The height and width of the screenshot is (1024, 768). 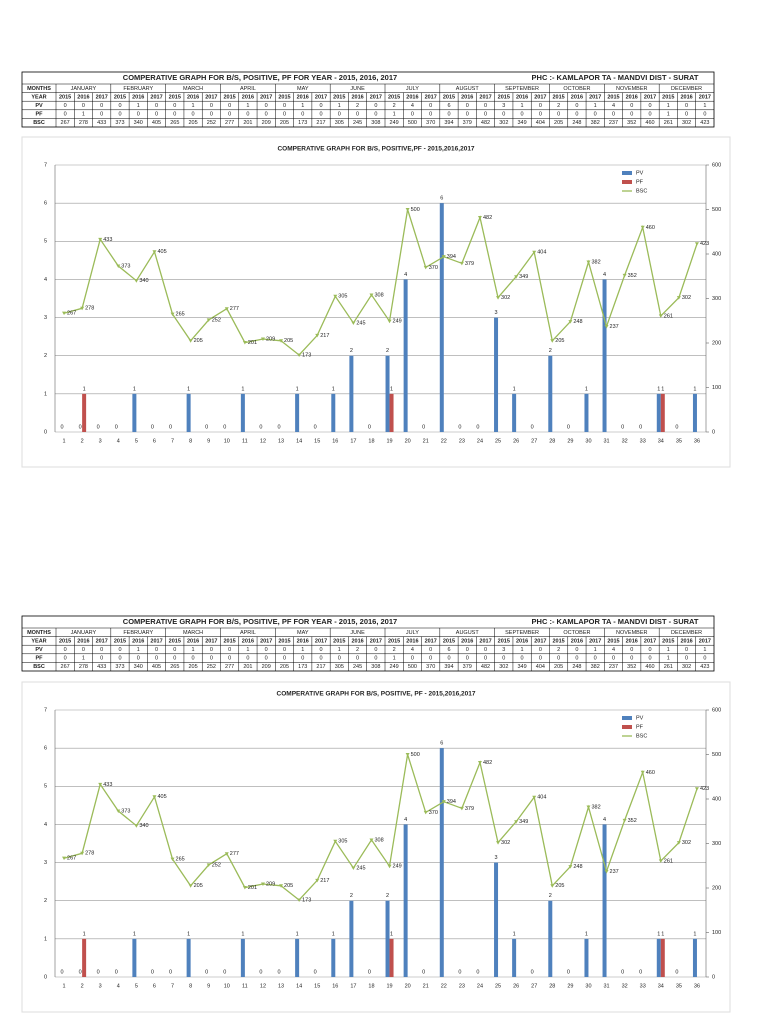 What do you see at coordinates (339, 123) in the screenshot?
I see `cell: 305` at bounding box center [339, 123].